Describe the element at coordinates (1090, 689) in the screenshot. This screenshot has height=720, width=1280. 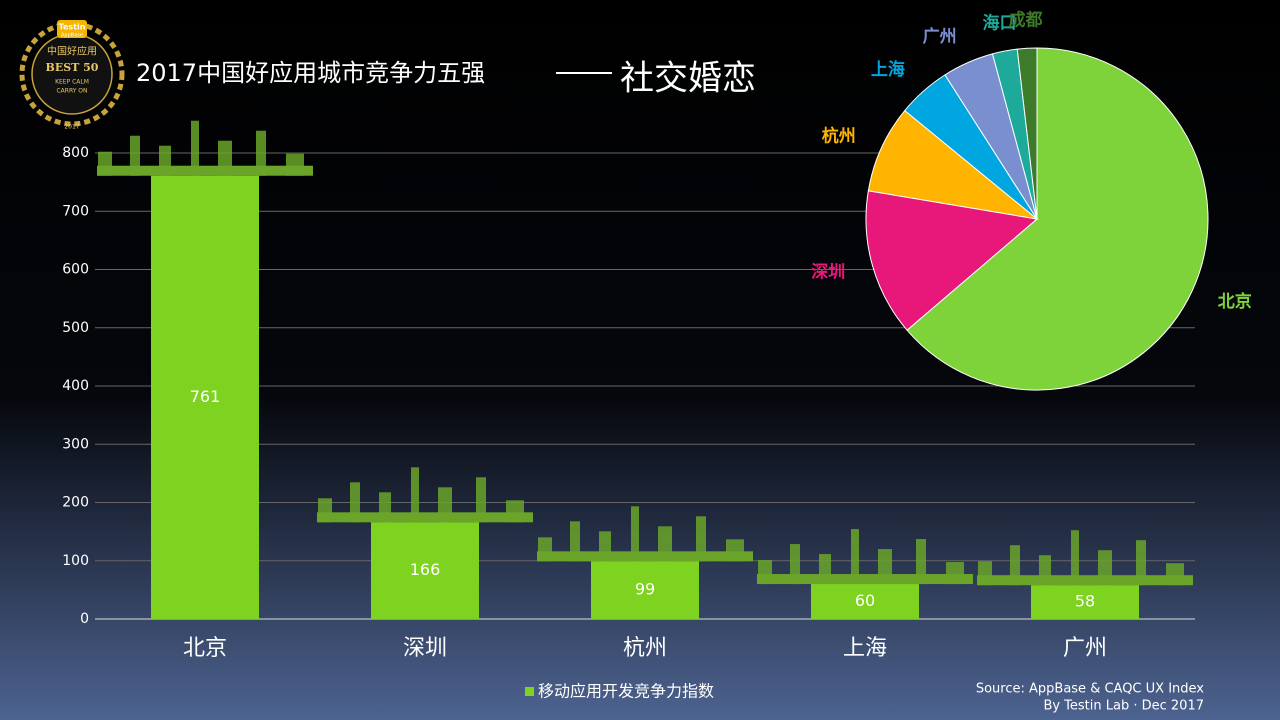
I see `source: Source: AppBase & CAQC UX Index` at that location.